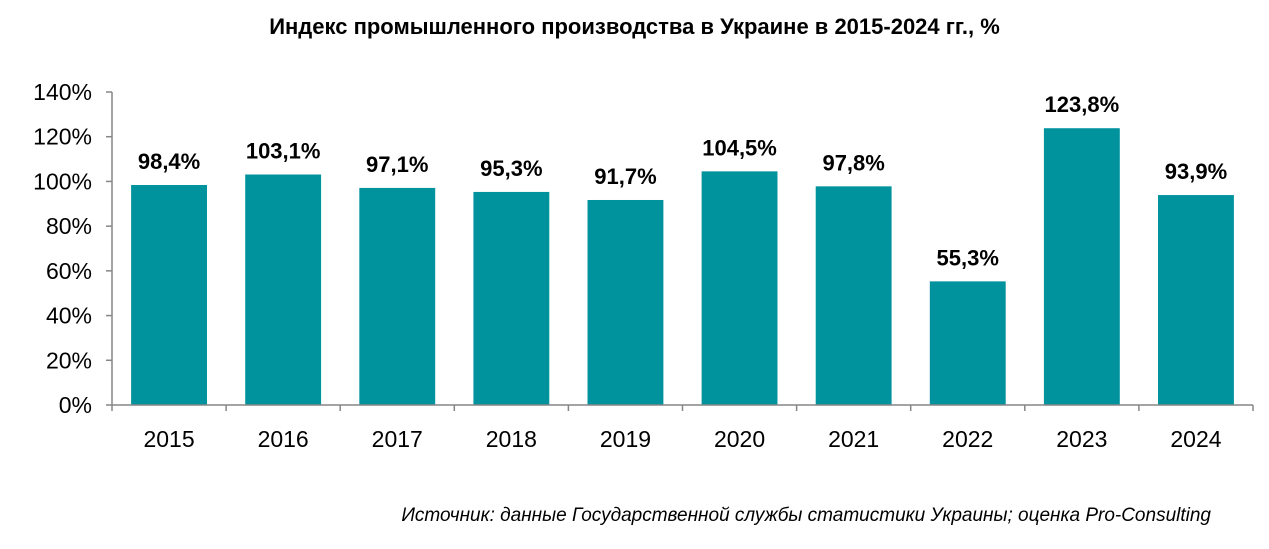 Image resolution: width=1269 pixels, height=549 pixels. Describe the element at coordinates (739, 288) in the screenshot. I see `bar-2020` at that location.